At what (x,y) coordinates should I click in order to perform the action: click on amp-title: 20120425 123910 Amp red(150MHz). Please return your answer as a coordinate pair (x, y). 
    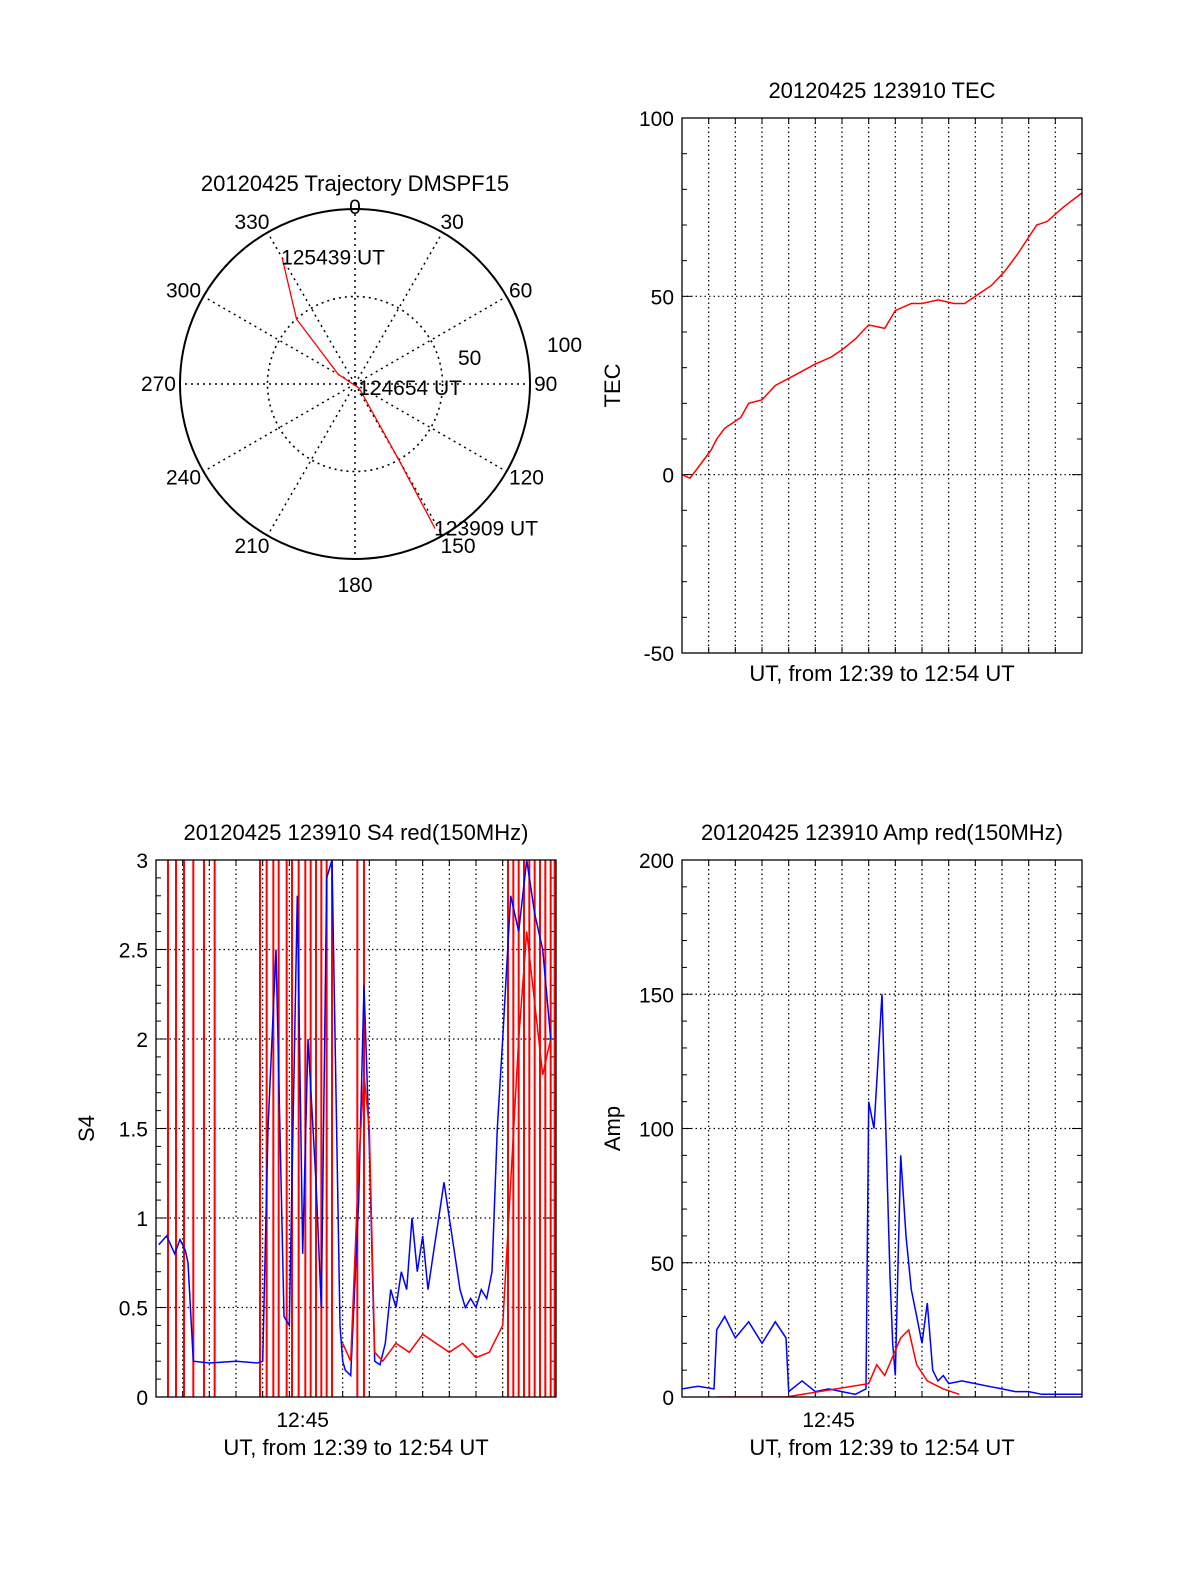
    Looking at the image, I should click on (882, 832).